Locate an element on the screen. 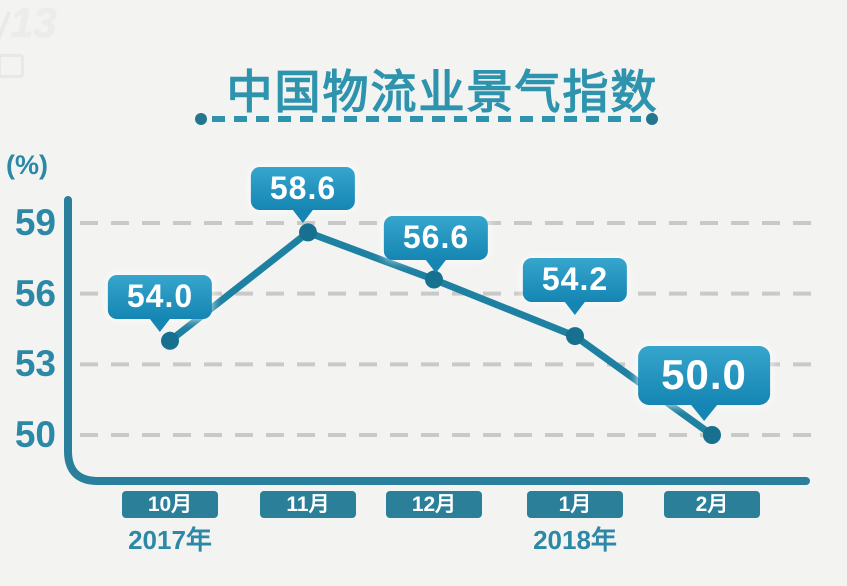 Image resolution: width=847 pixels, height=586 pixels. data-label-bubble: 58.6 is located at coordinates (303, 188).